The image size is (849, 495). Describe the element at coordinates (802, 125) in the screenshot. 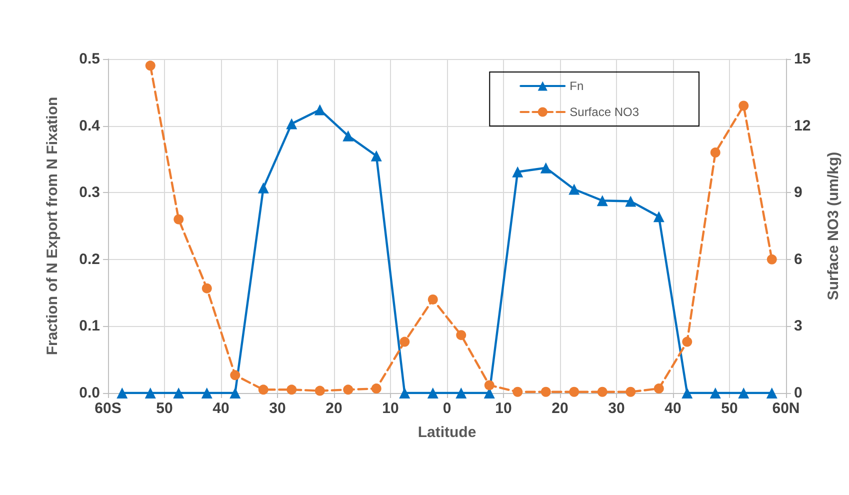

I see `y2-tick-label: 12` at that location.